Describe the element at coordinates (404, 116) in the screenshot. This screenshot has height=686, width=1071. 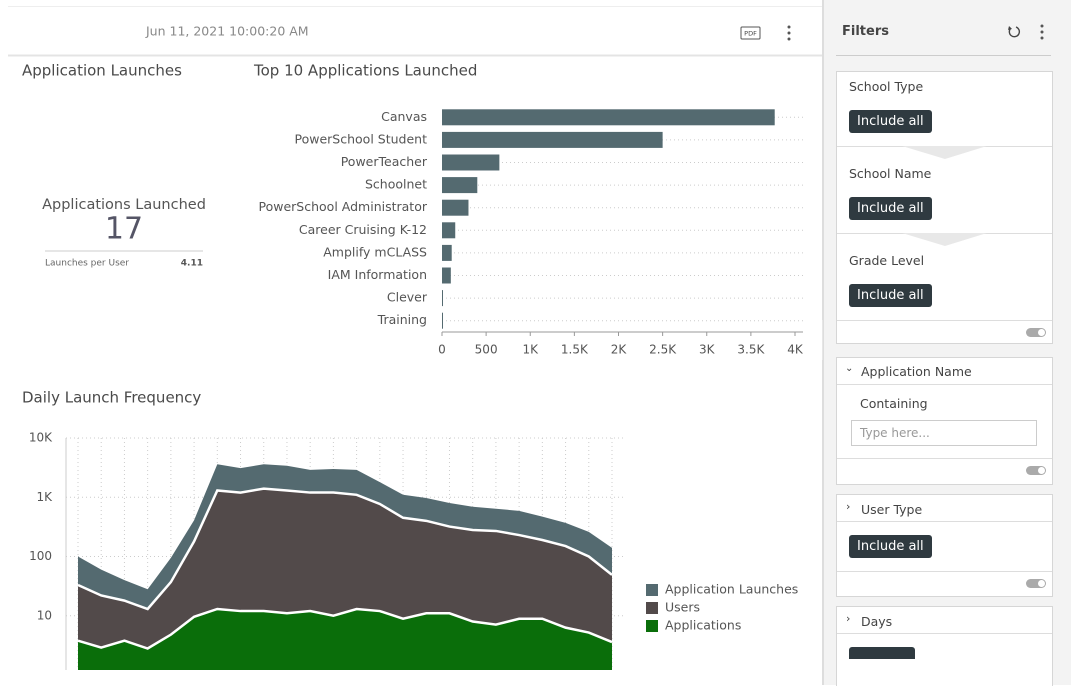
I see `category-label: Canvas` at that location.